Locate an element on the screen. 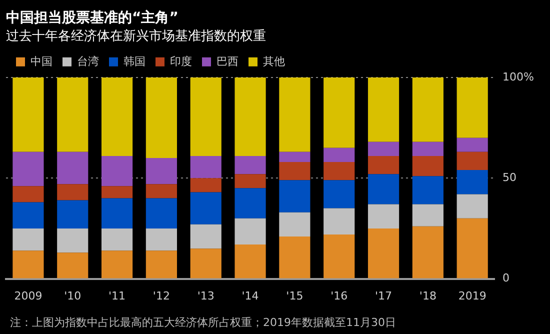  x-tick-label: '17 is located at coordinates (383, 295).